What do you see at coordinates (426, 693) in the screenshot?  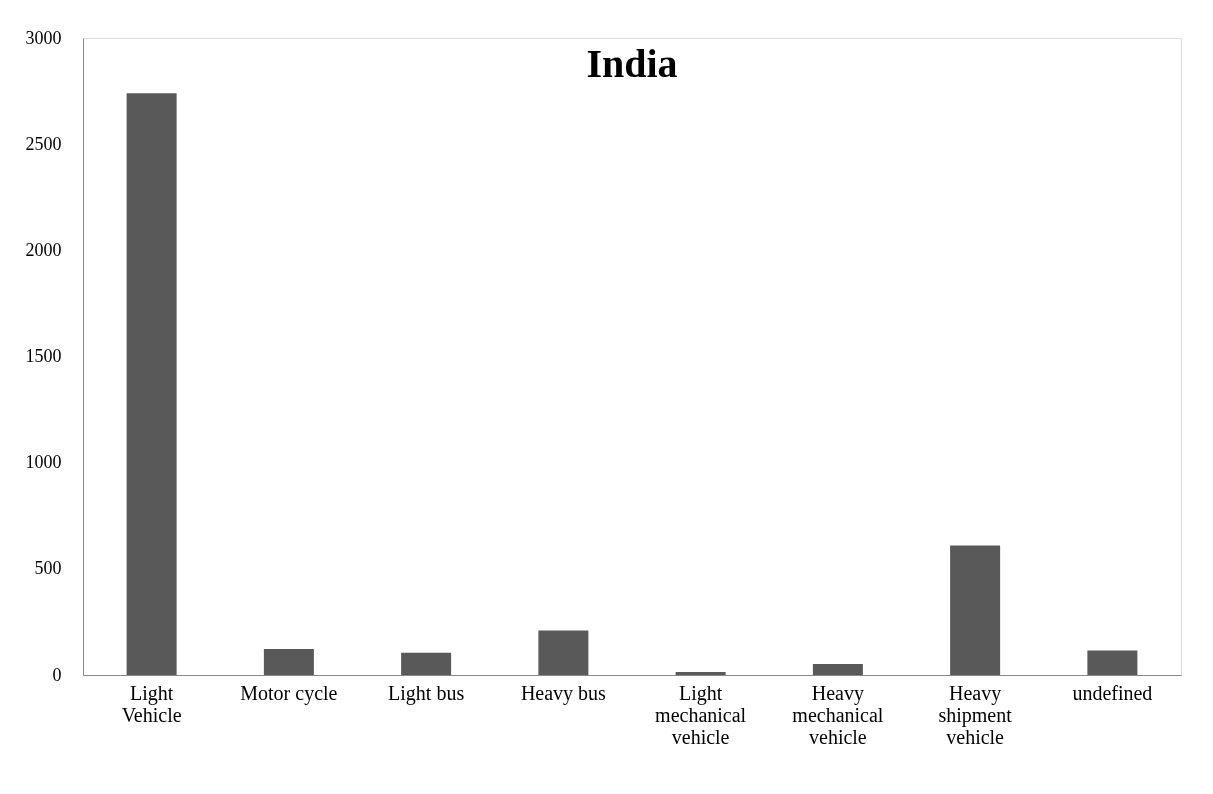 I see `x-tick-label: Light bus` at bounding box center [426, 693].